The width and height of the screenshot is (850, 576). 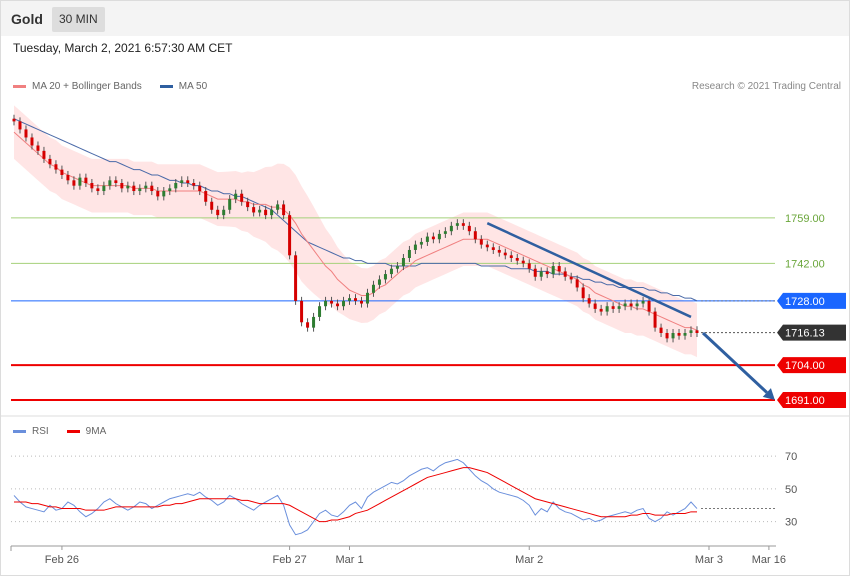 What do you see at coordinates (27, 19) in the screenshot?
I see `instrument-title: Gold` at bounding box center [27, 19].